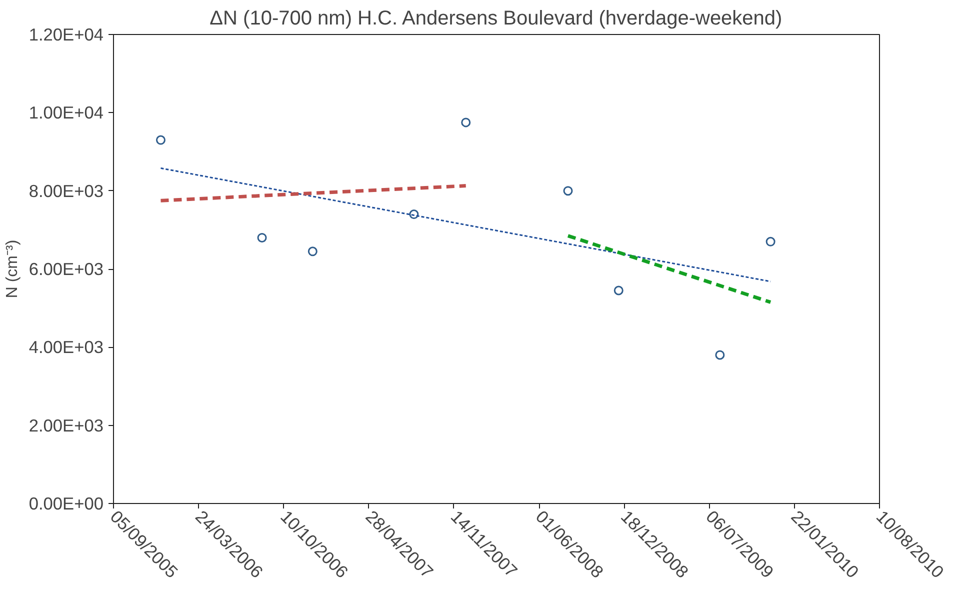 This screenshot has width=959, height=591. I want to click on y-tick-label: 4.00E+03, so click(66, 347).